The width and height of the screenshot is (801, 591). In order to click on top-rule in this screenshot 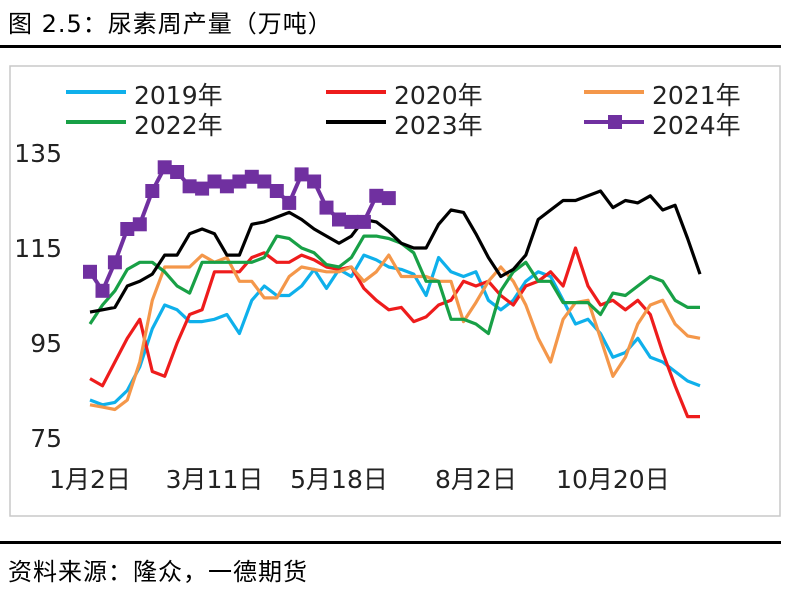, I will do `click(390, 46)`.